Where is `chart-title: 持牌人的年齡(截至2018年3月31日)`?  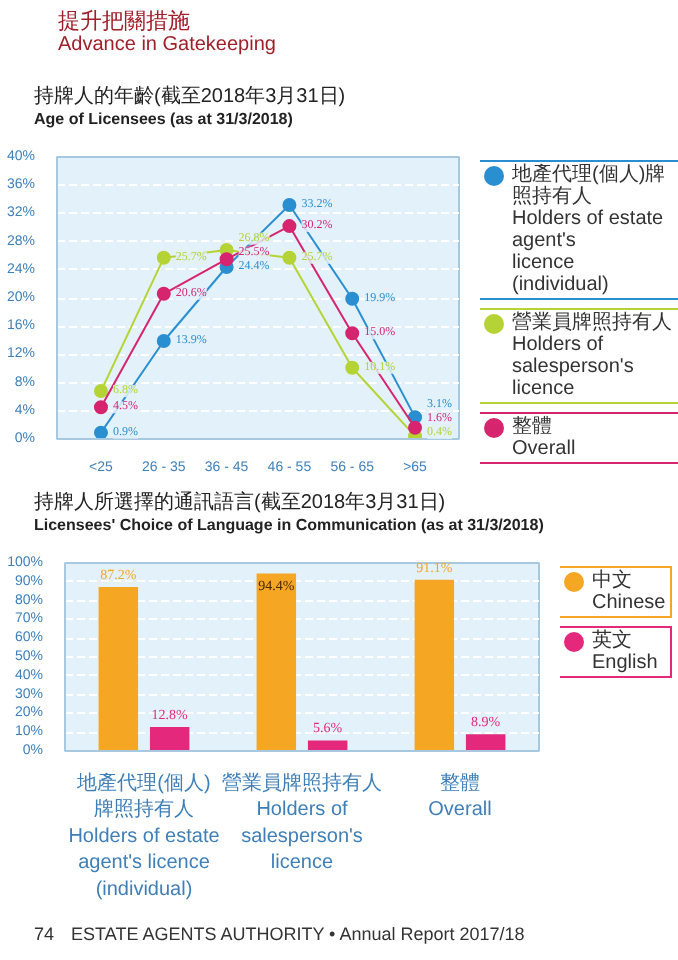
chart-title: 持牌人的年齡(截至2018年3月31日) is located at coordinates (190, 98).